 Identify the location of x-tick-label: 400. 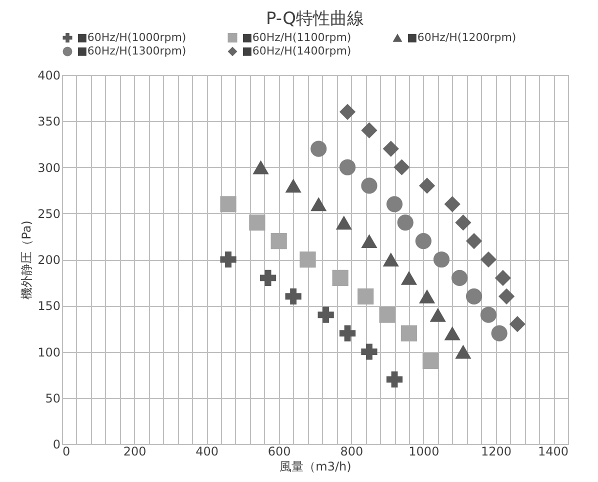
(207, 451).